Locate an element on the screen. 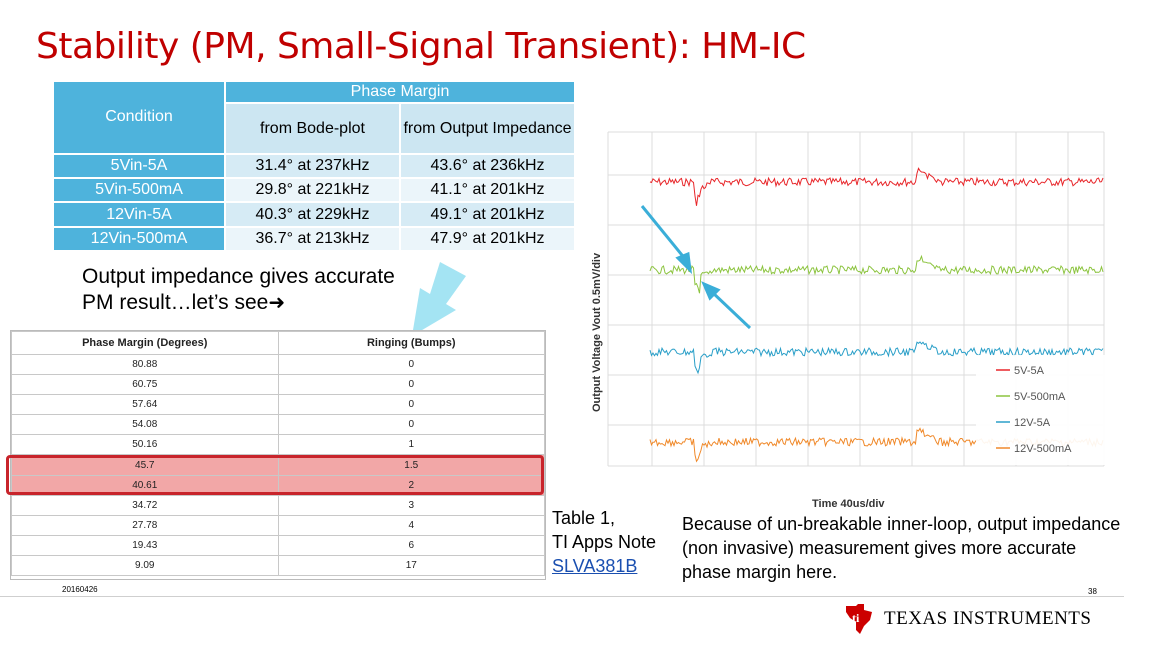 The height and width of the screenshot is (648, 1152). trace-5v-500ma is located at coordinates (876, 274).